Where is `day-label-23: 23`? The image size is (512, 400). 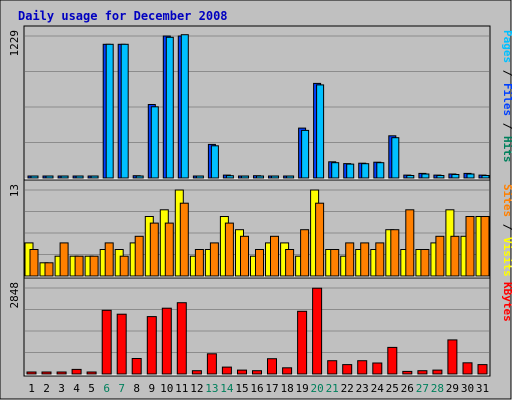 day-label-23: 23 is located at coordinates (362, 388).